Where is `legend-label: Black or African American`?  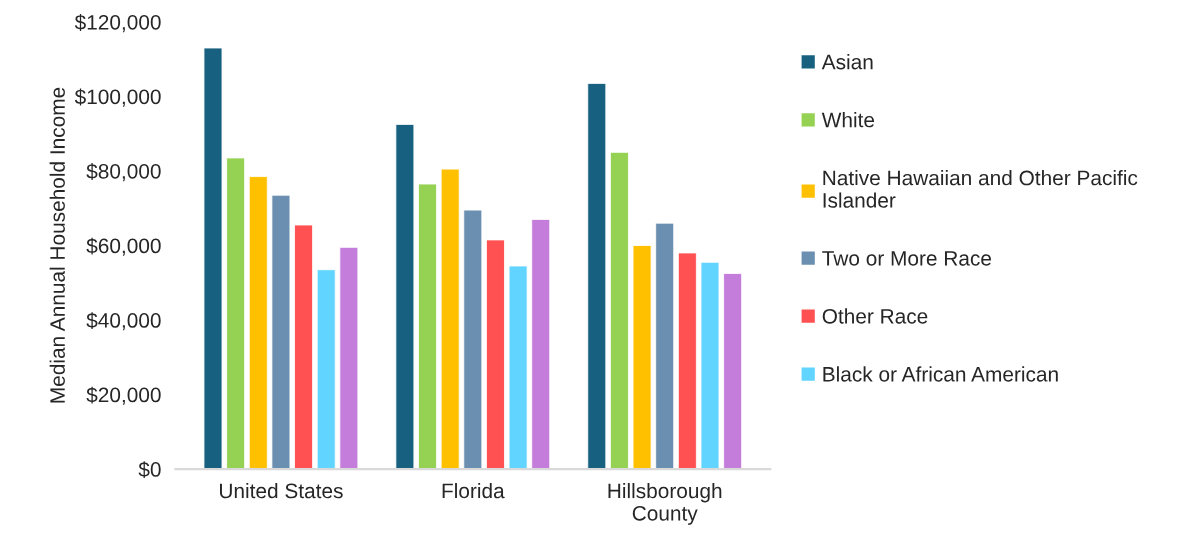 legend-label: Black or African American is located at coordinates (940, 374).